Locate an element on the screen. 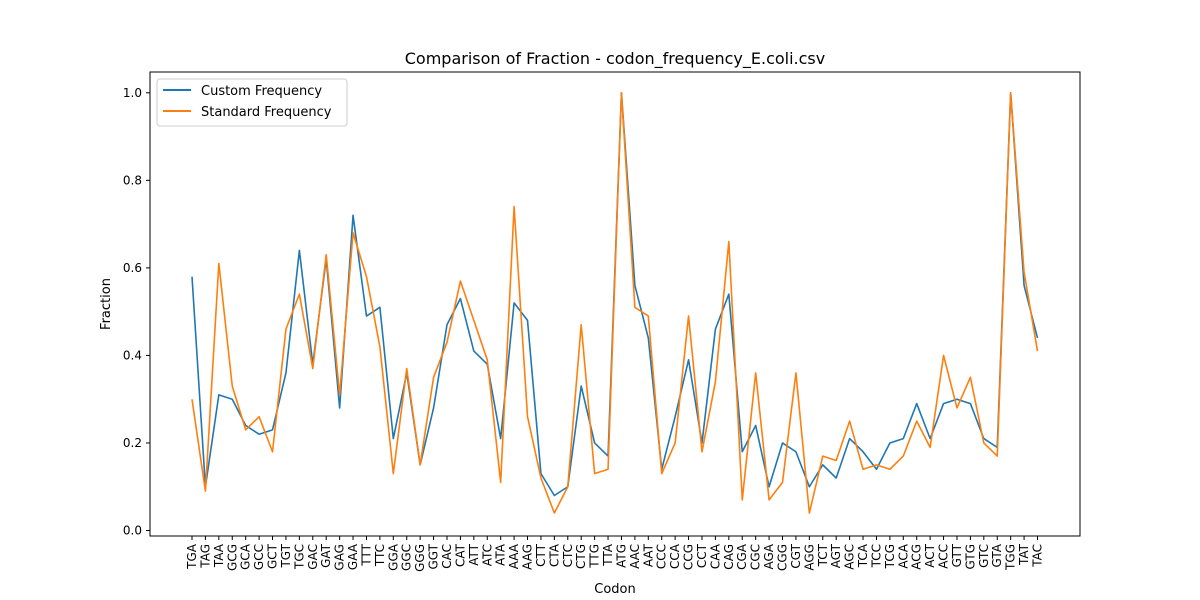  x-tick-label: TTG is located at coordinates (595, 556).